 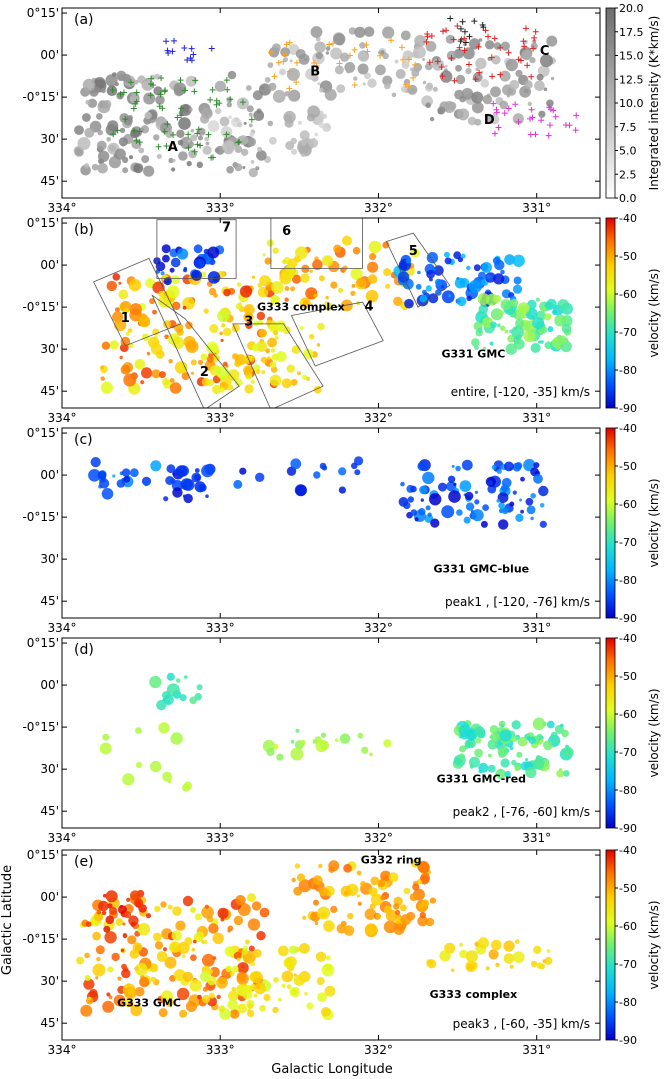 What do you see at coordinates (654, 522) in the screenshot?
I see `colorbar-label: velocity (km/s)` at bounding box center [654, 522].